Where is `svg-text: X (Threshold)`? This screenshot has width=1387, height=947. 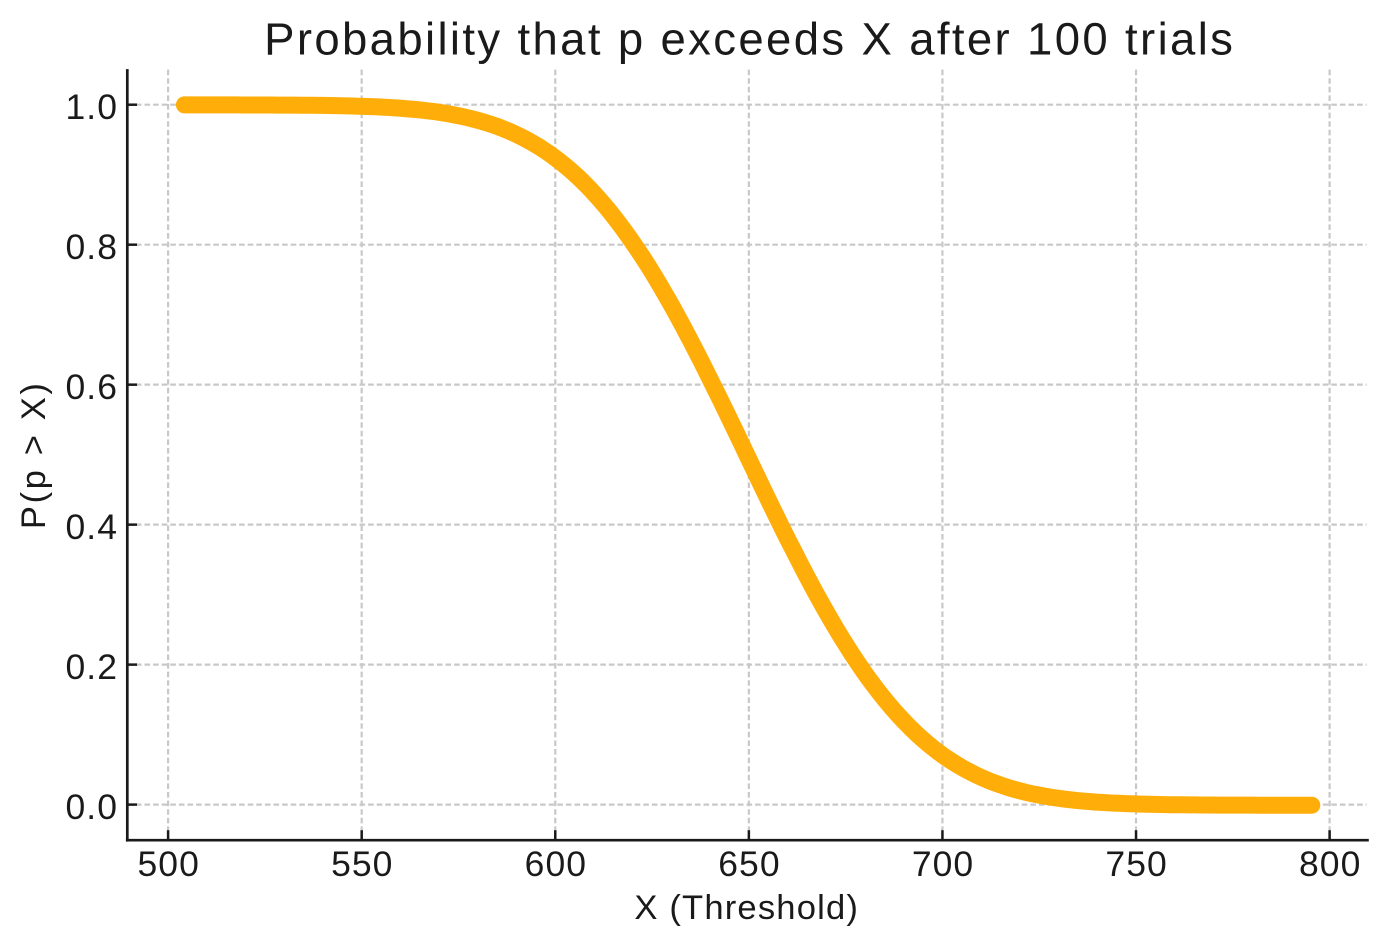 svg-text: X (Threshold) is located at coordinates (746, 908).